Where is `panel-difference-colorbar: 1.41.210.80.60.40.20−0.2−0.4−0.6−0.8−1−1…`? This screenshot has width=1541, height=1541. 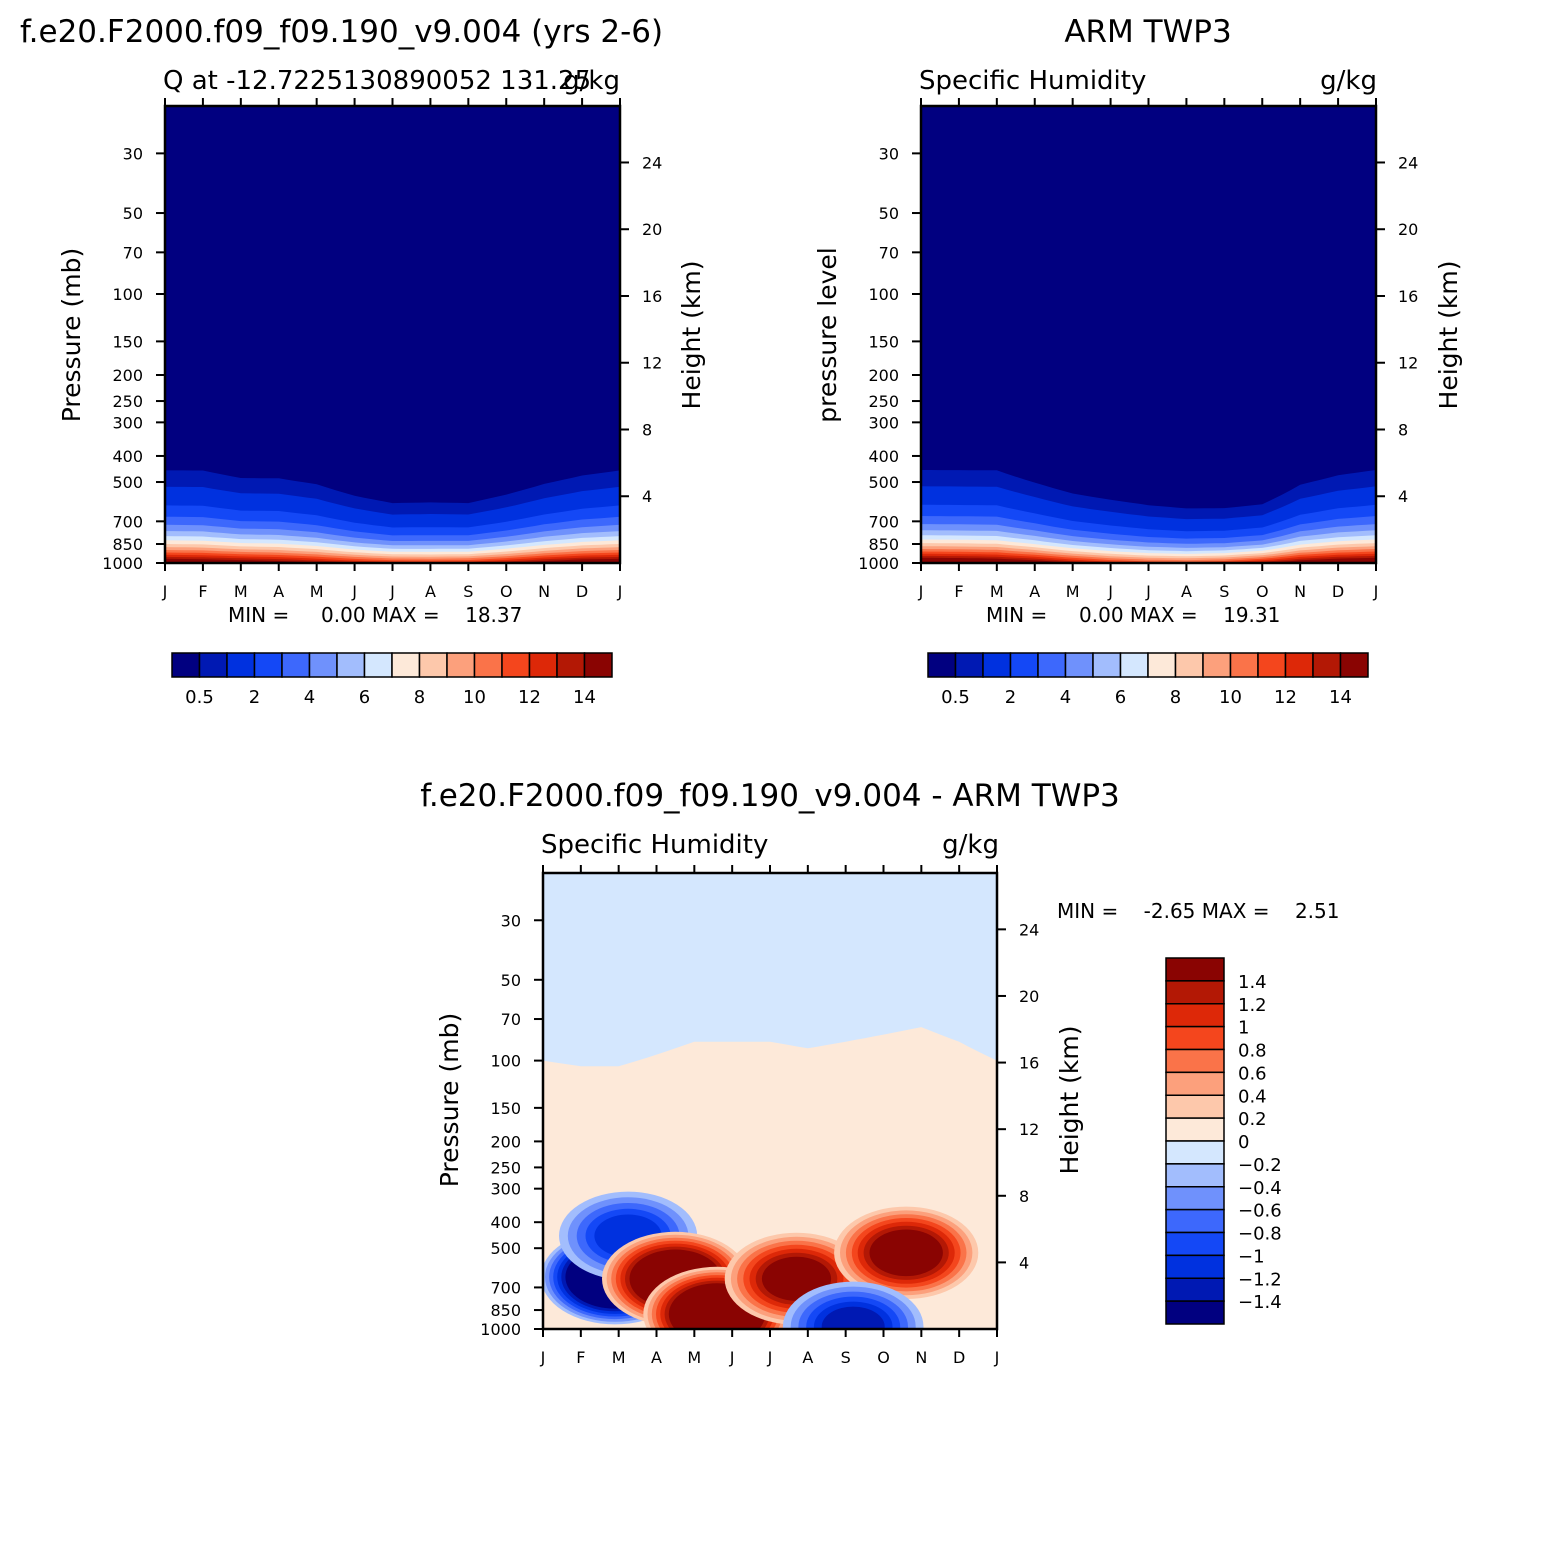 panel-difference-colorbar: 1.41.210.80.60.40.20−0.2−0.4−0.6−0.8−1−1… is located at coordinates (1223, 1141).